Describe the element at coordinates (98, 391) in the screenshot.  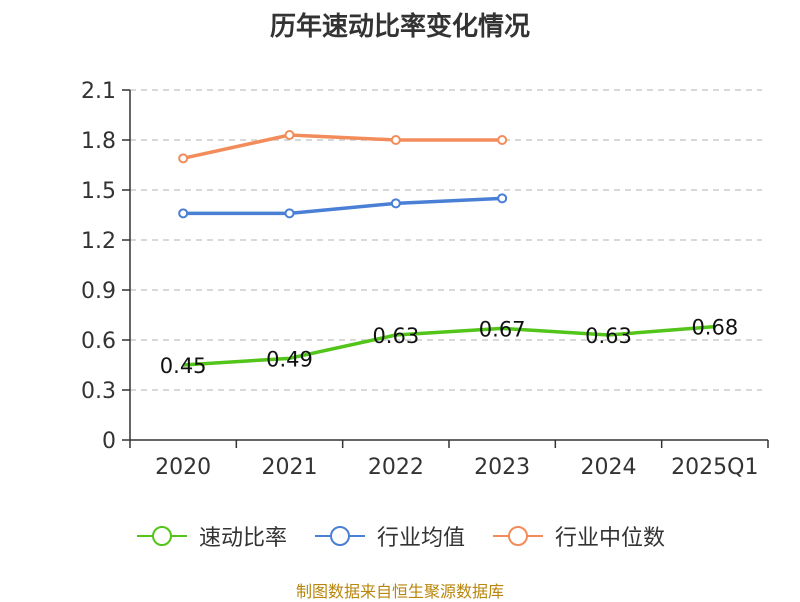
I see `y-tick-label: 0.3` at that location.